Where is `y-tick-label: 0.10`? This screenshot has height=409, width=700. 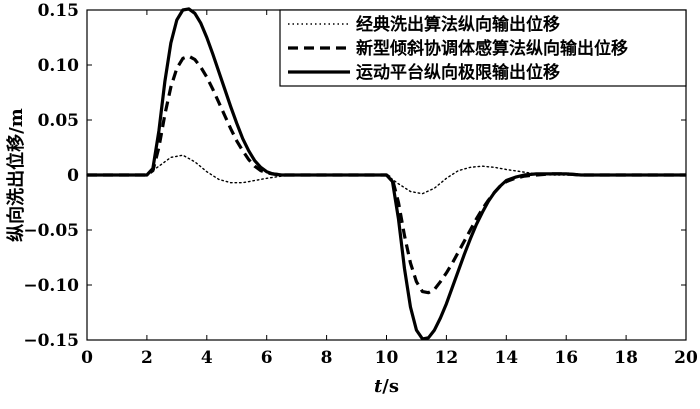
y-tick-label: 0.10 is located at coordinates (59, 66).